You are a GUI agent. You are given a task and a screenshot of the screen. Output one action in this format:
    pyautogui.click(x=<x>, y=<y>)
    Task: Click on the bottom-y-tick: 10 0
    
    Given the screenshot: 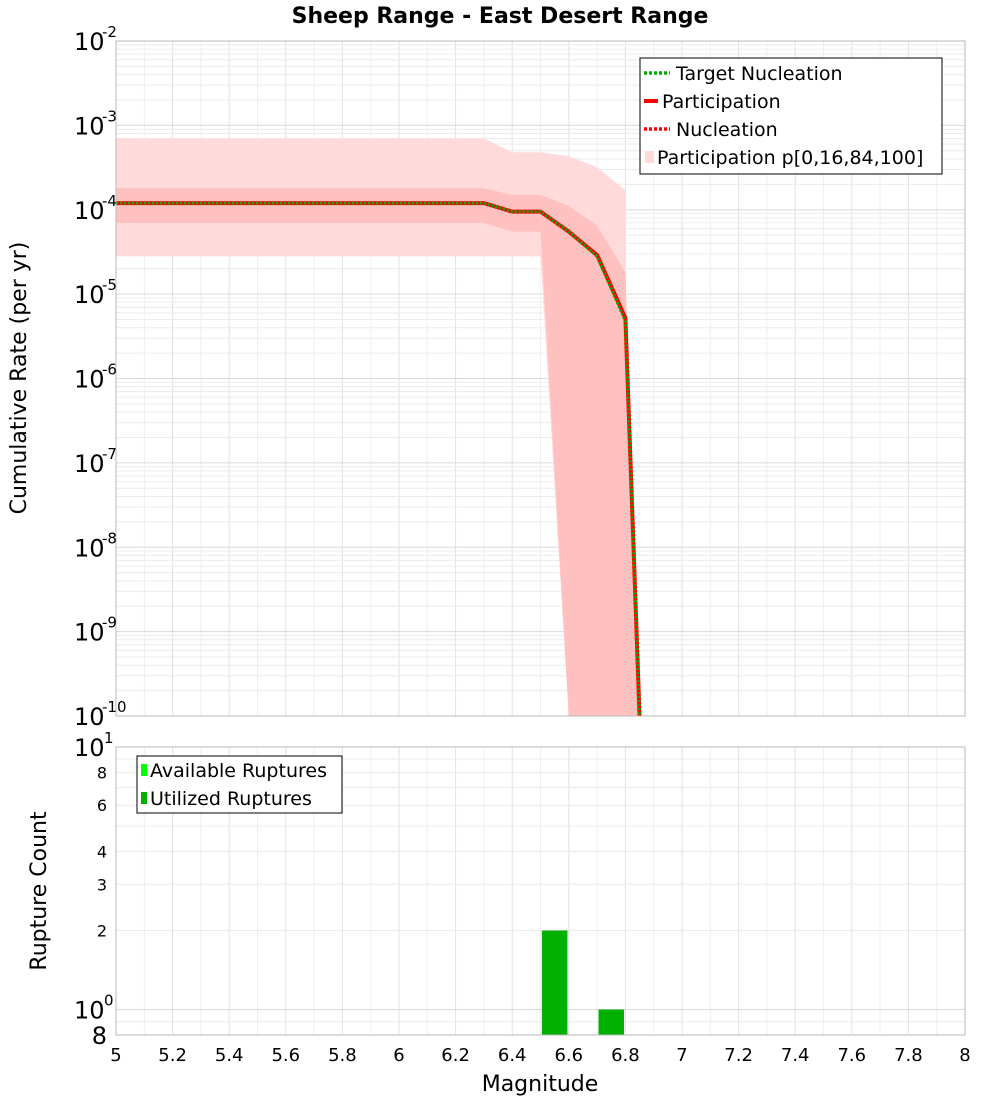 What is the action you would take?
    pyautogui.click(x=94, y=1008)
    